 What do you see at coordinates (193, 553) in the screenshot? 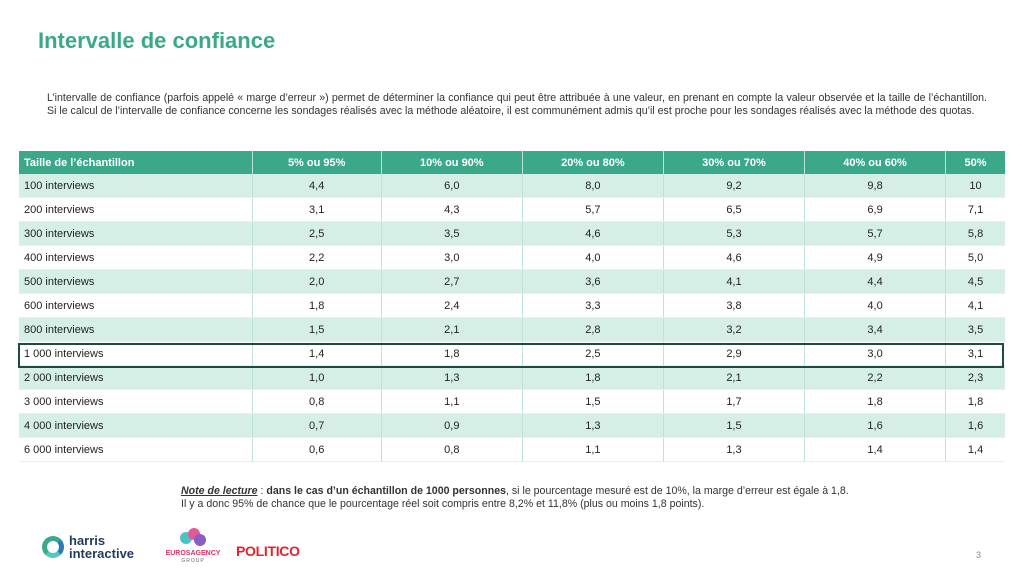
I see `eurosagency-wordmark: EUROSAGENCY` at bounding box center [193, 553].